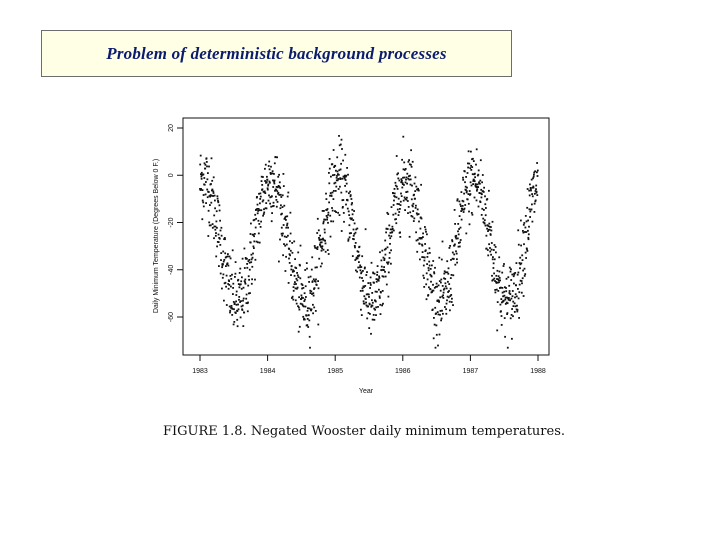 Image resolution: width=720 pixels, height=540 pixels. Describe the element at coordinates (171, 270) in the screenshot. I see `y-tick-label: -40` at that location.